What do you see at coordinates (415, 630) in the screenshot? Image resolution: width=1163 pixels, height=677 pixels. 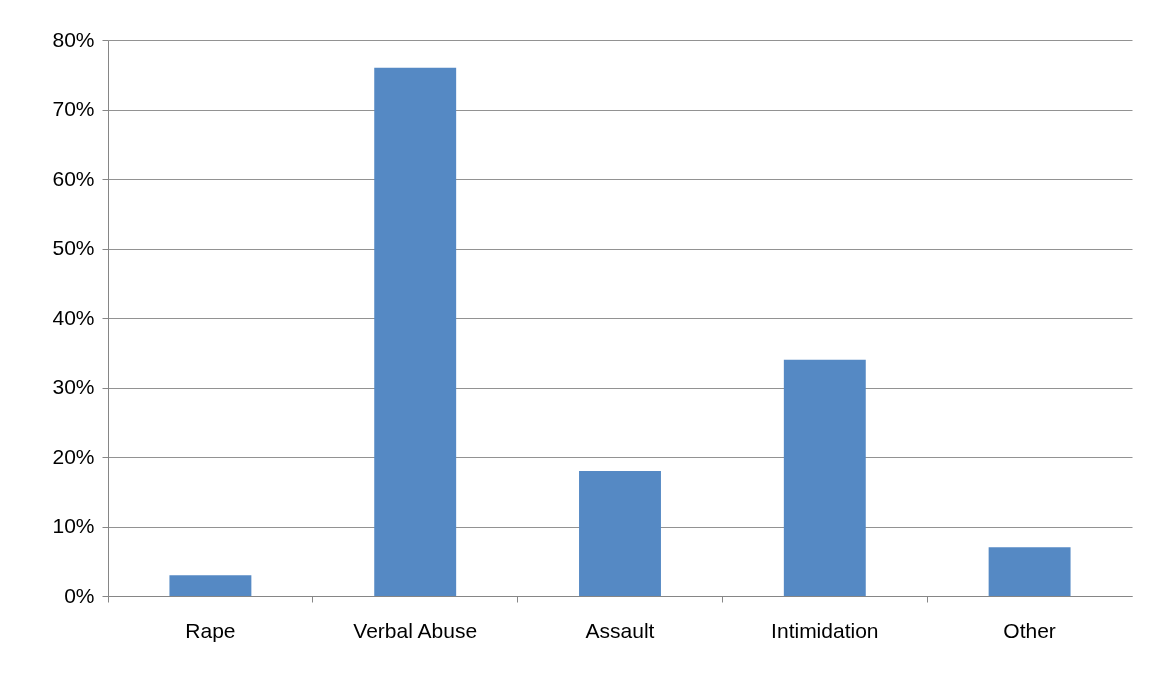 I see `x-tick-label: Verbal Abuse` at bounding box center [415, 630].